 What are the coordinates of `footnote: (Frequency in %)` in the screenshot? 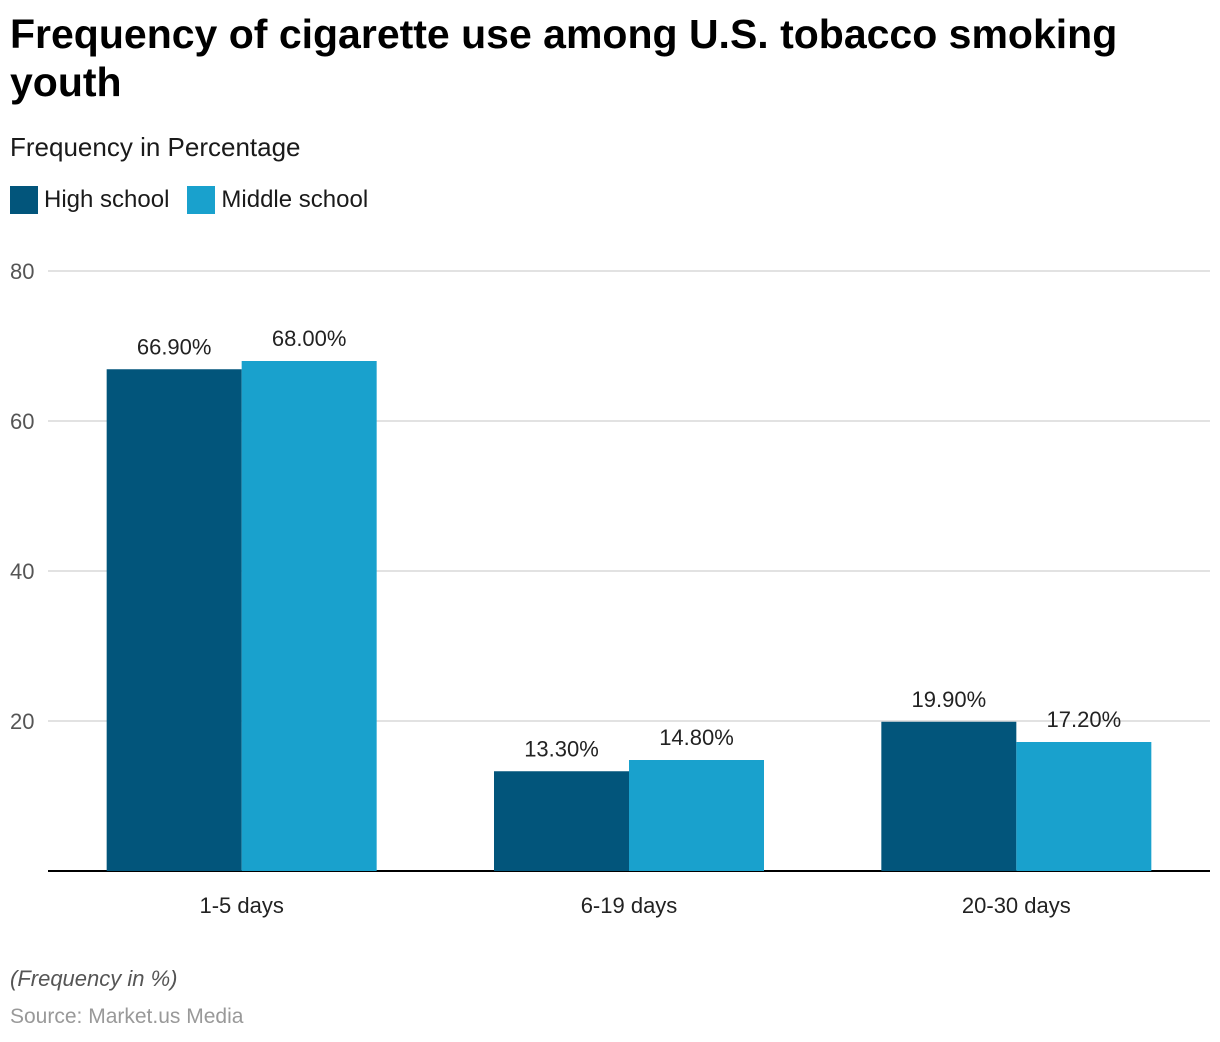 It's located at (94, 978).